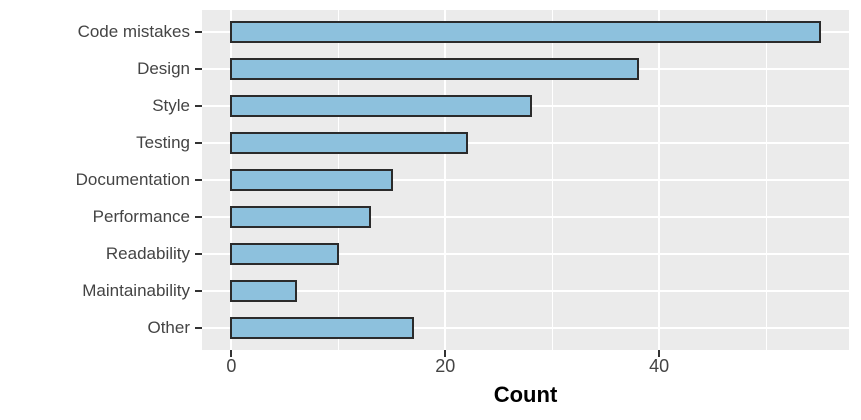 Image resolution: width=861 pixels, height=420 pixels. Describe the element at coordinates (136, 290) in the screenshot. I see `category-label: Maintainability` at that location.